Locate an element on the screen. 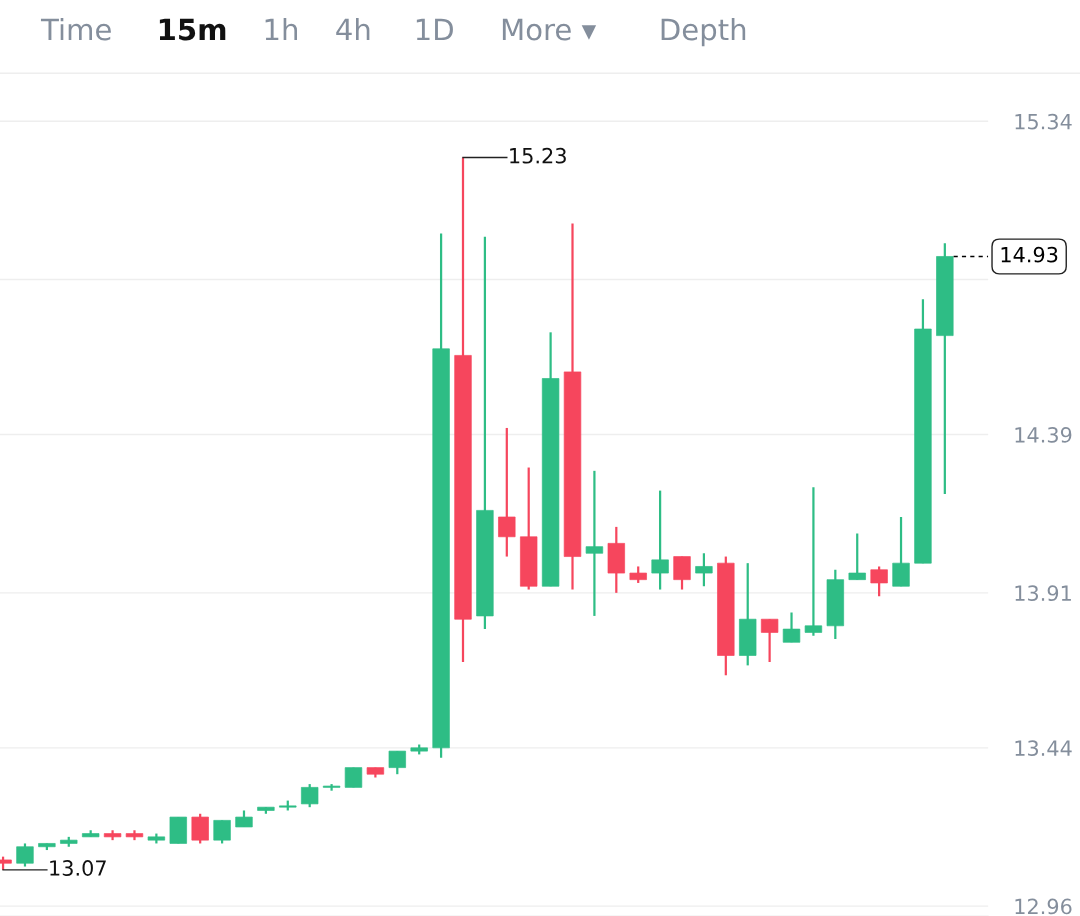 The image size is (1080, 916). text: More ▾ is located at coordinates (549, 29).